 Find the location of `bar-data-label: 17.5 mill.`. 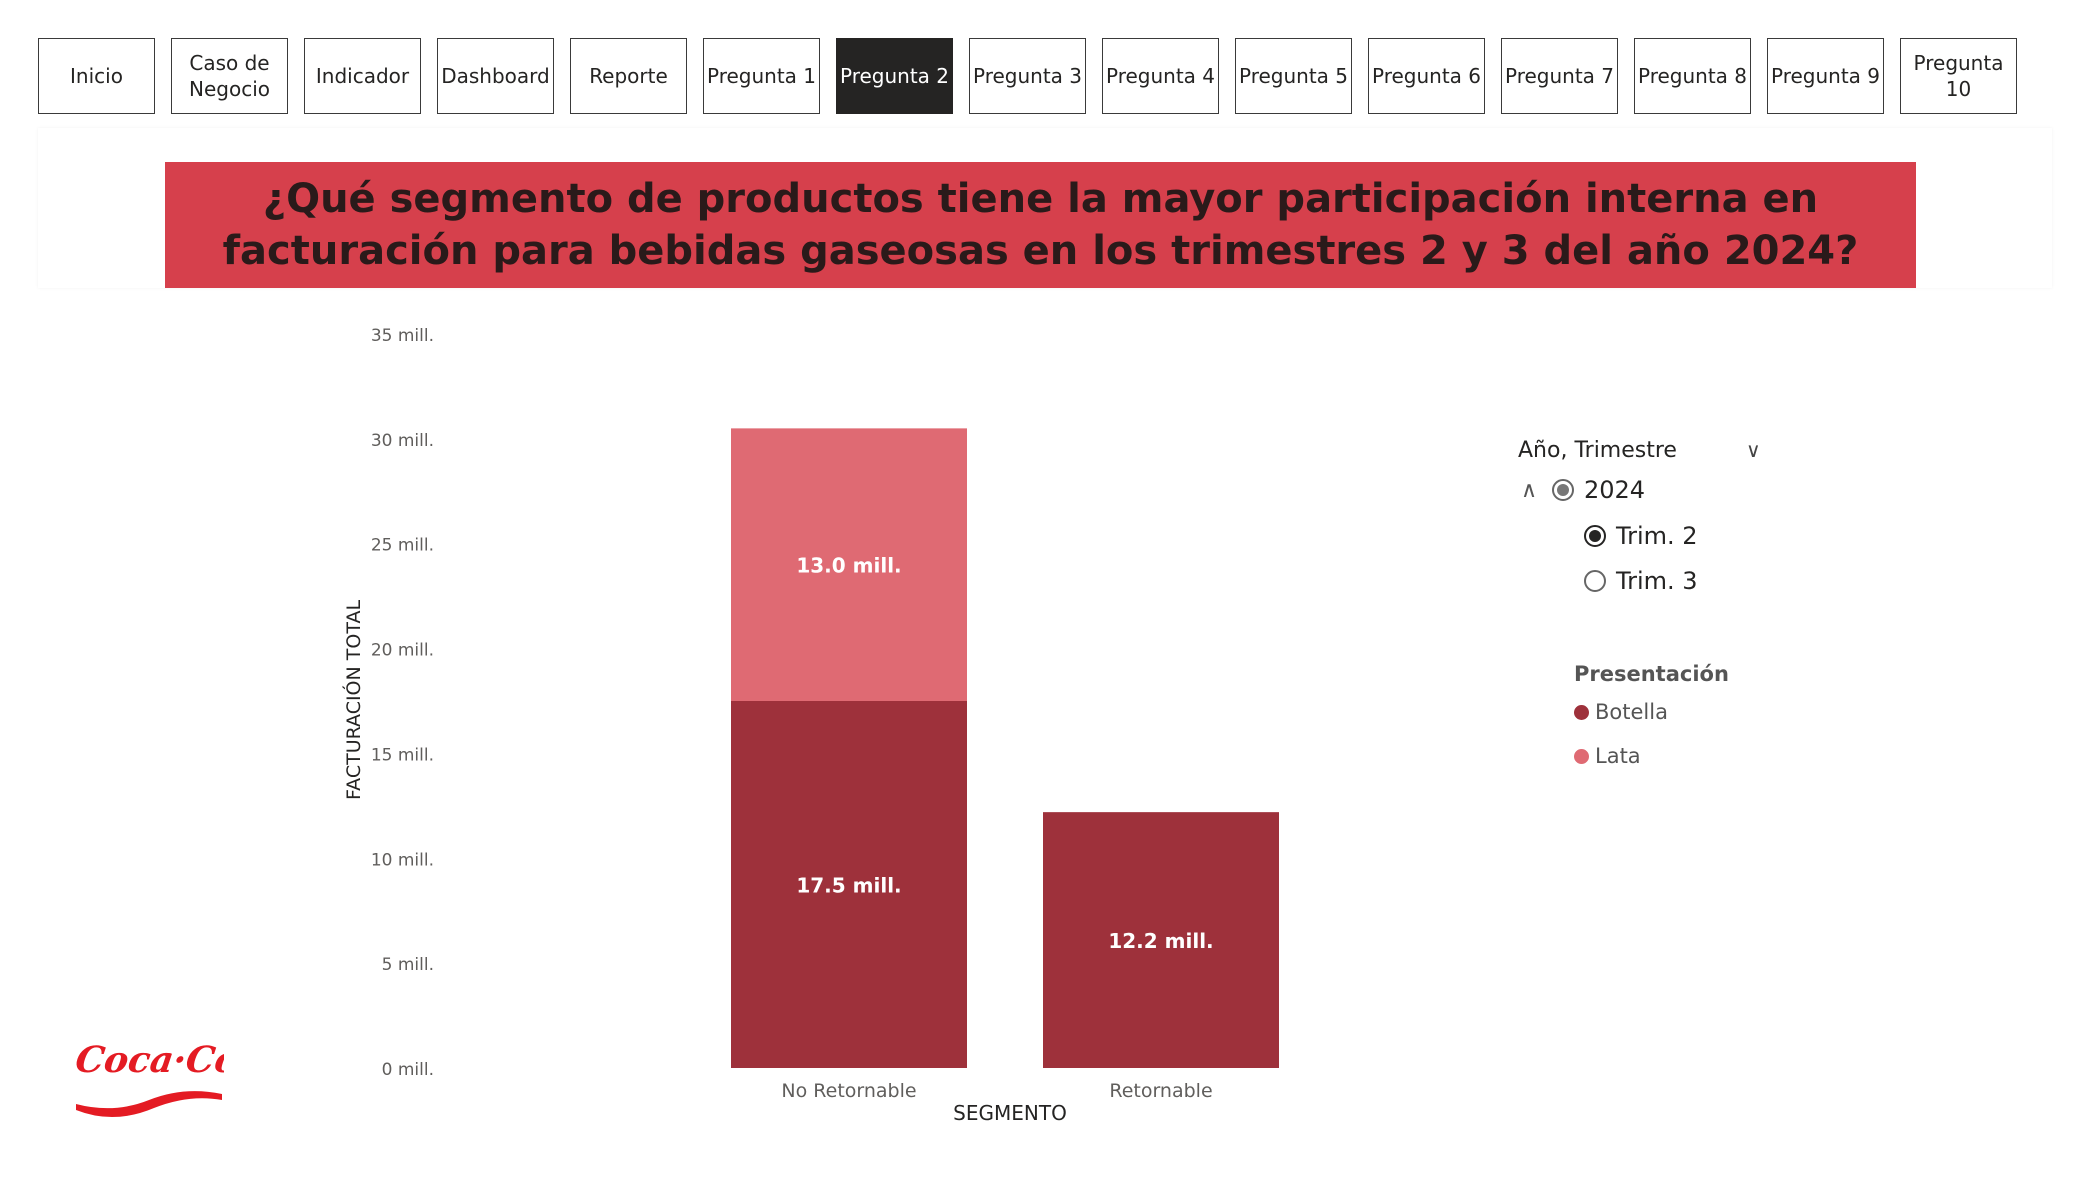

bar-data-label: 17.5 mill. is located at coordinates (848, 886).